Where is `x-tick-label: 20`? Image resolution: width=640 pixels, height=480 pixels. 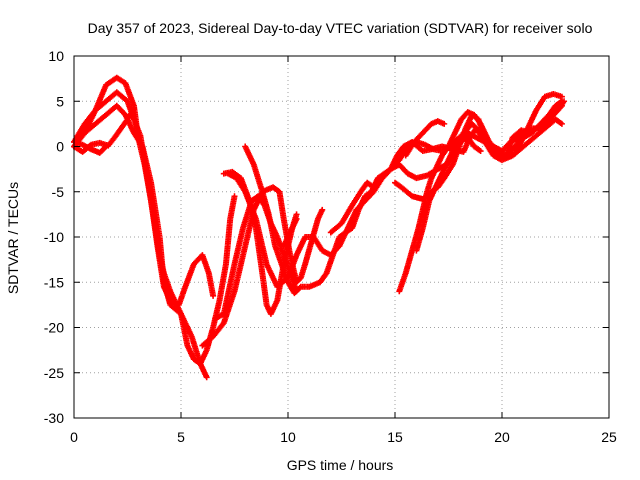 x-tick-label: 20 is located at coordinates (502, 437).